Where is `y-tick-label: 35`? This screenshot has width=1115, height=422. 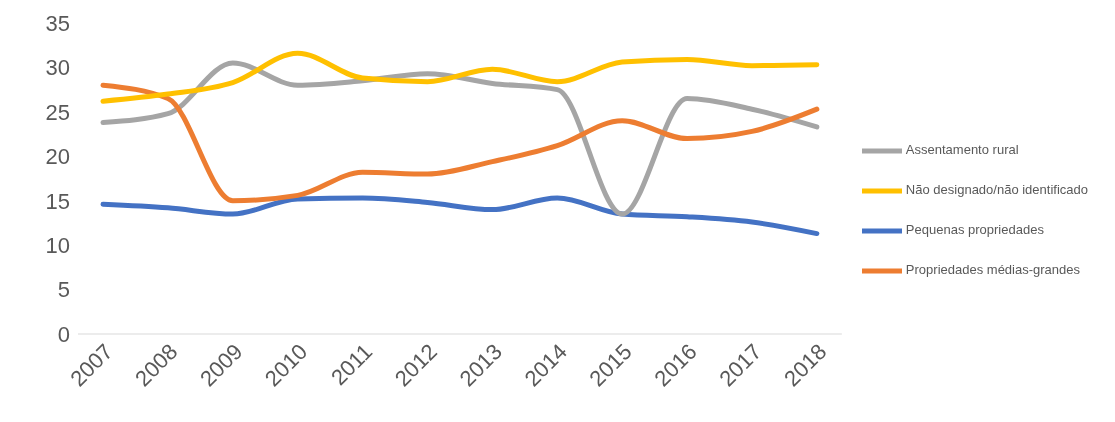
y-tick-label: 35 is located at coordinates (57, 23).